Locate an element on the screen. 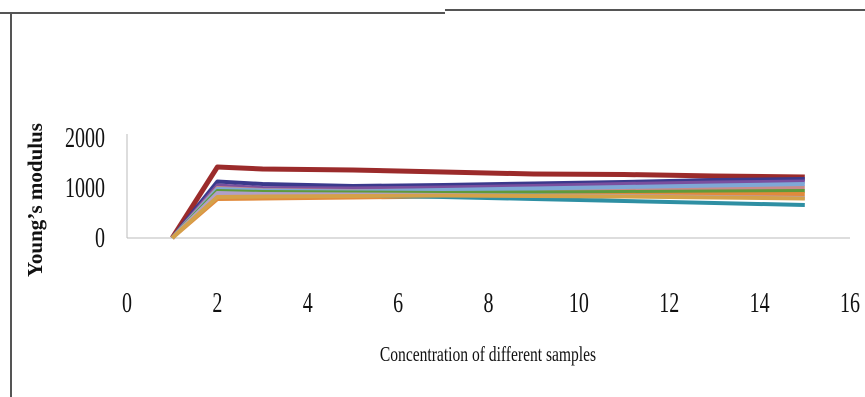  x-tick-label: 0 is located at coordinates (127, 303).